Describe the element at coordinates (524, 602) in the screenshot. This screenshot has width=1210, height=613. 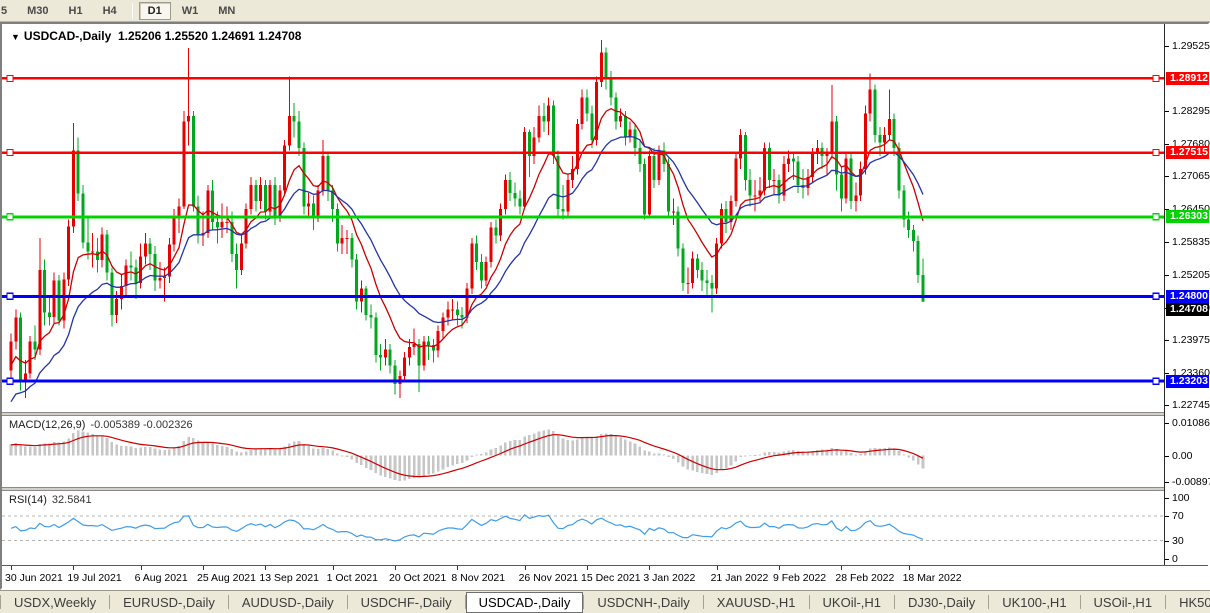
I see `symbol-tab-usdcad-daily: USDCAD-,Daily` at that location.